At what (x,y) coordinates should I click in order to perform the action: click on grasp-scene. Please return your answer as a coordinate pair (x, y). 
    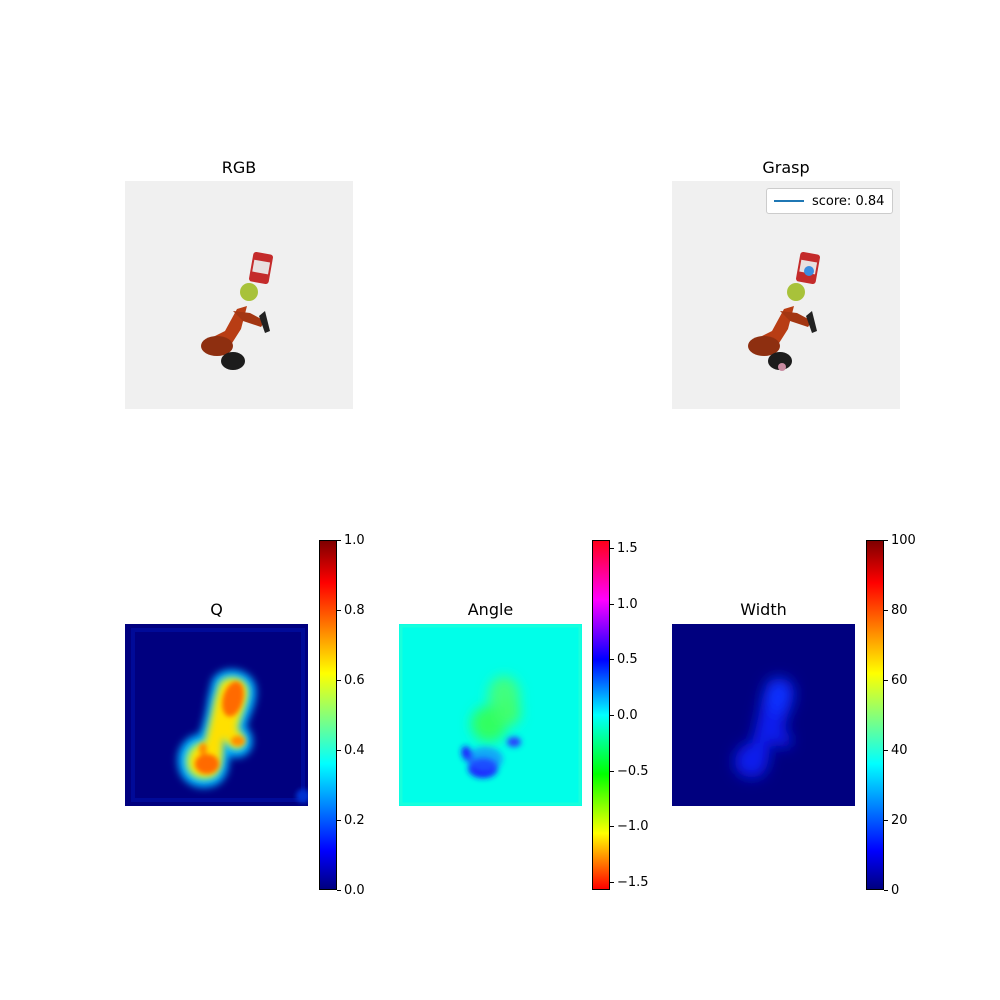
    Looking at the image, I should click on (784, 311).